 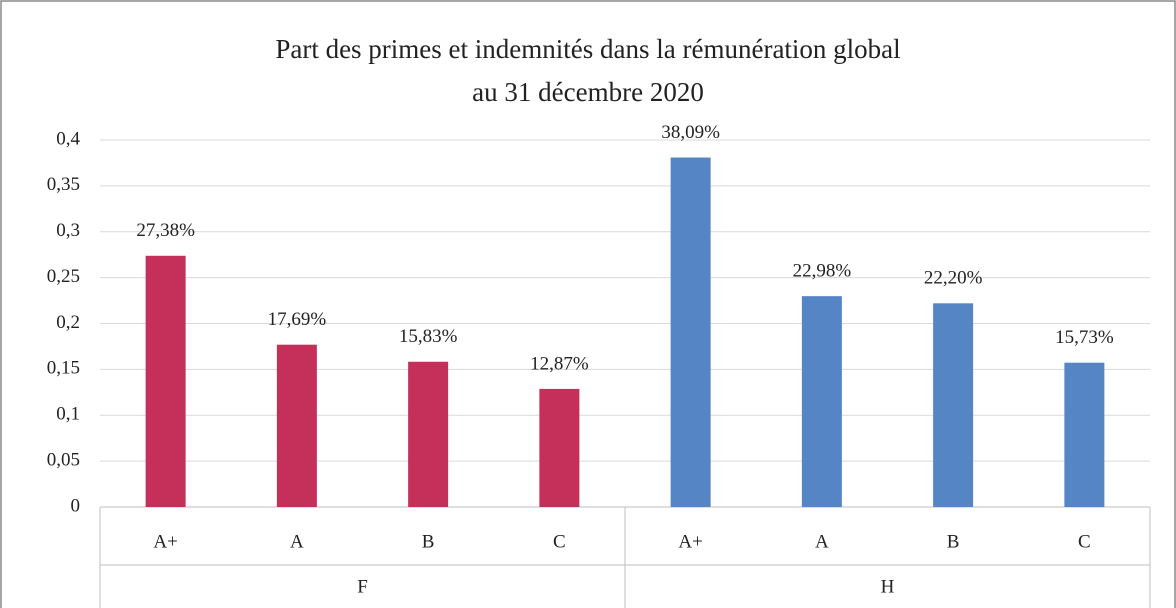 What do you see at coordinates (953, 278) in the screenshot?
I see `data-label: 22,20%` at bounding box center [953, 278].